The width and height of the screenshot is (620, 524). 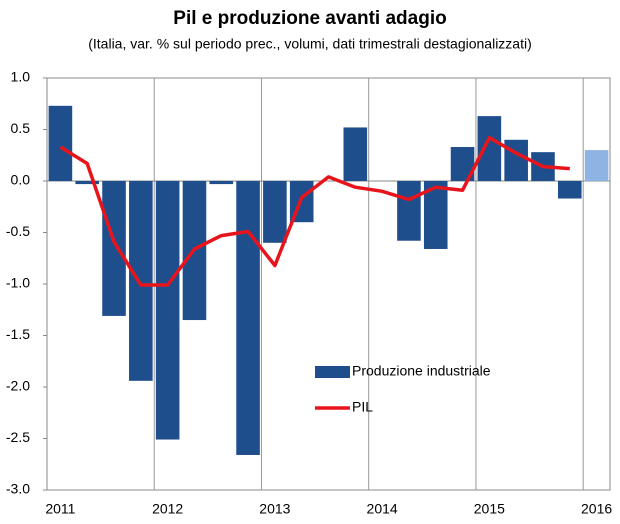 I want to click on y-tick-label: 0.5, so click(x=21, y=128).